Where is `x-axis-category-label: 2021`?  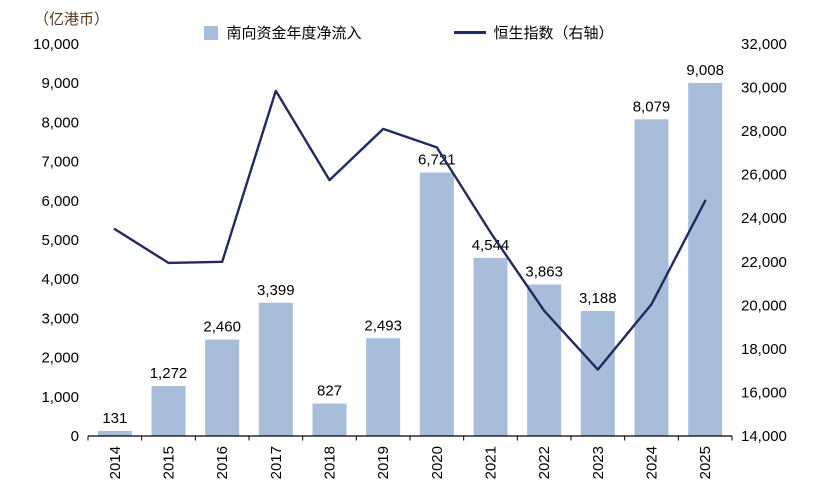 x-axis-category-label: 2021 is located at coordinates (491, 462).